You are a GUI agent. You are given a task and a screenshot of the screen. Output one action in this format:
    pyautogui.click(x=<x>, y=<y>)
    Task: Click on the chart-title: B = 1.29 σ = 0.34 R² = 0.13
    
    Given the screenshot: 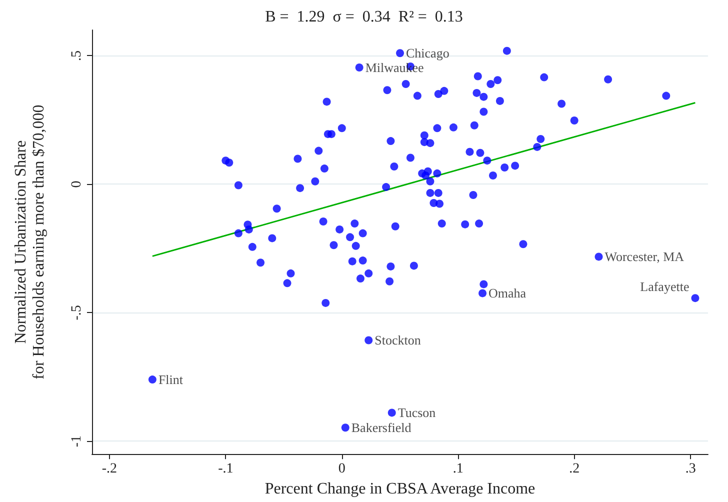 What is the action you would take?
    pyautogui.click(x=364, y=17)
    